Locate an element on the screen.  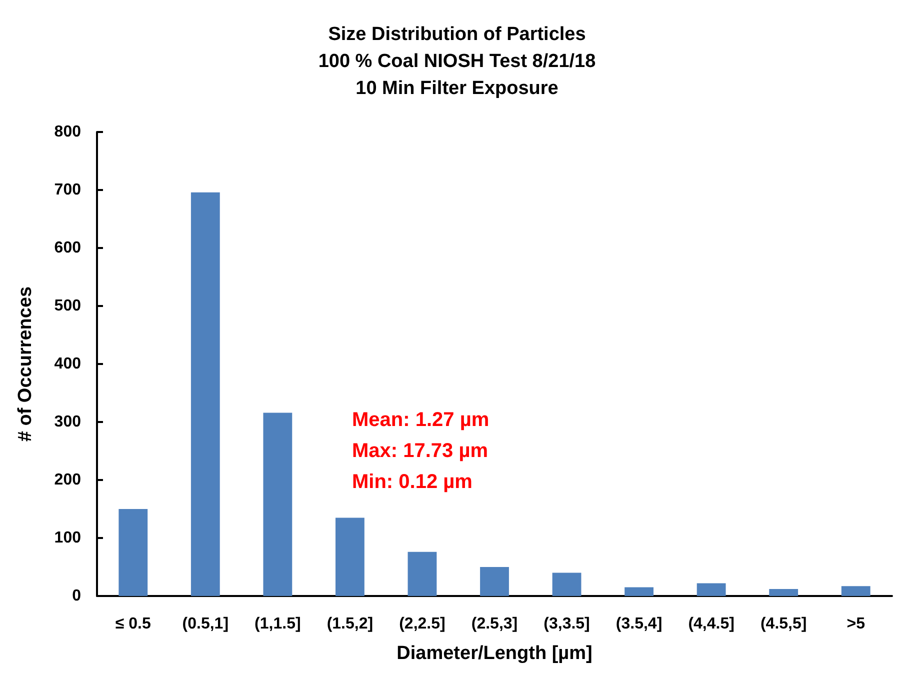
y-tick-label: 100 is located at coordinates (68, 538).